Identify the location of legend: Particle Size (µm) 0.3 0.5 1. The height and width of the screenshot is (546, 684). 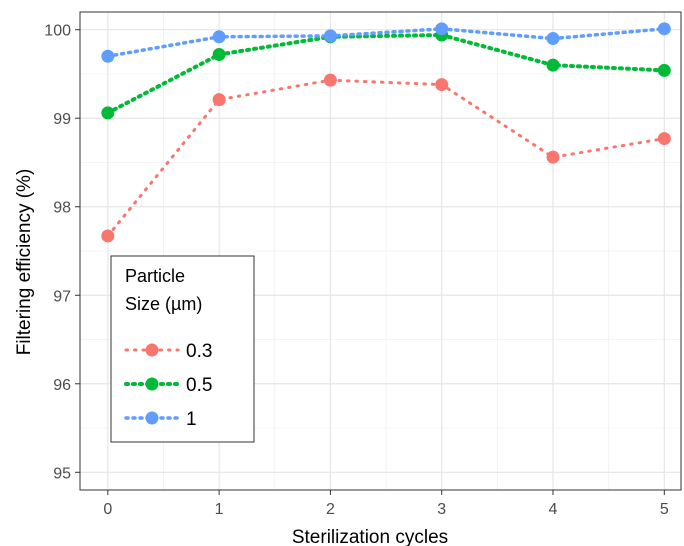
(182, 349).